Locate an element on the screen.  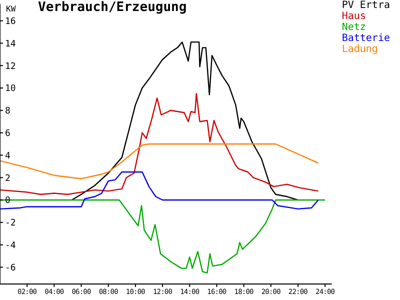
text: Netz is located at coordinates (354, 27).